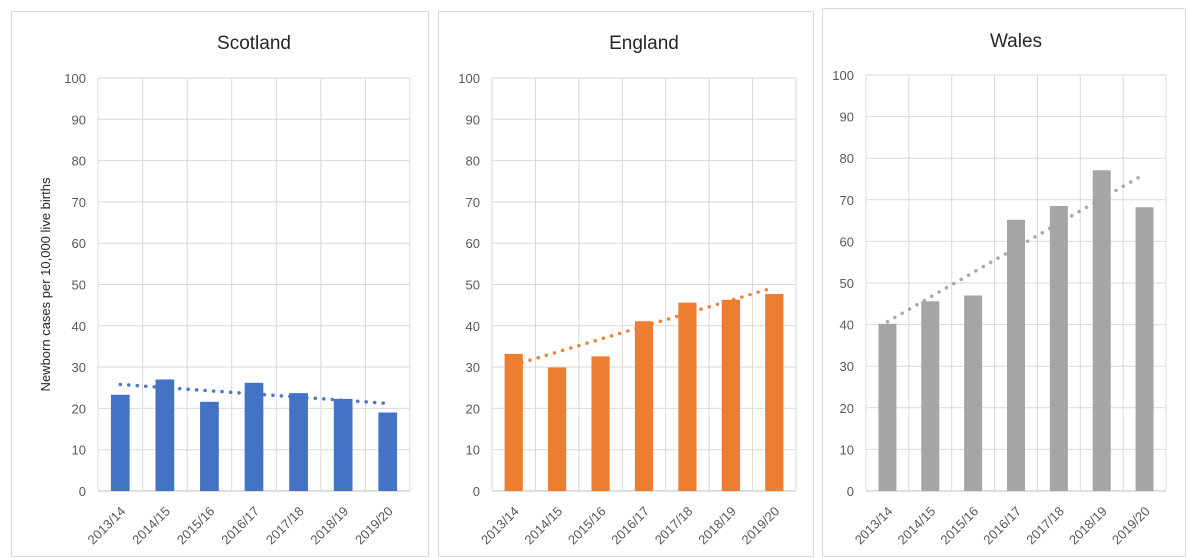 The width and height of the screenshot is (1186, 558). I want to click on chart-title: Wales, so click(1016, 41).